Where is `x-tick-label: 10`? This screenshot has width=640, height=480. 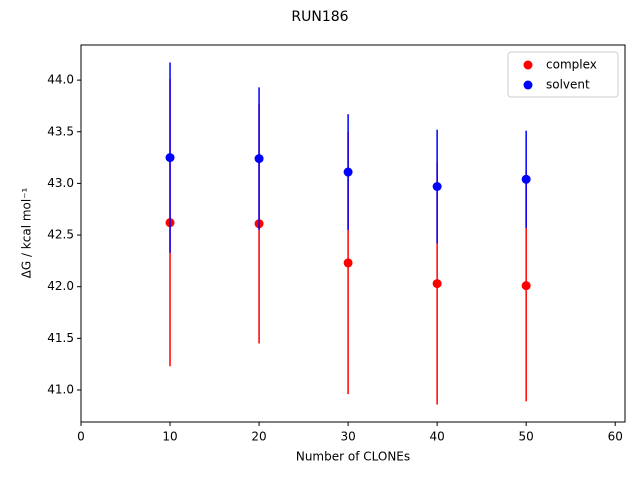
x-tick-label: 10 is located at coordinates (169, 437).